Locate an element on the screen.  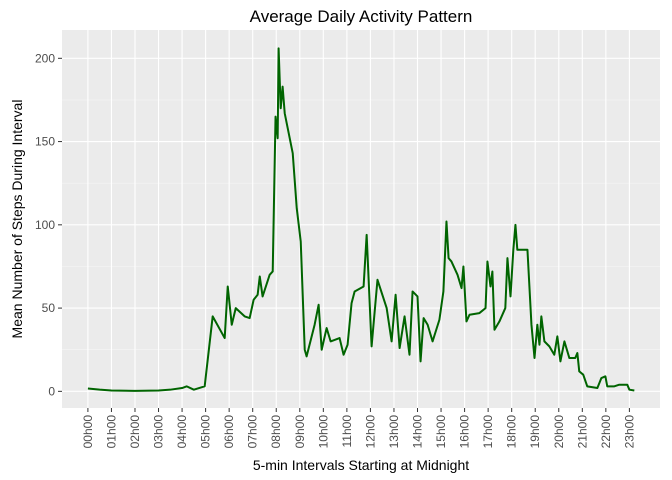
y-tick-label: 200 is located at coordinates (45, 58).